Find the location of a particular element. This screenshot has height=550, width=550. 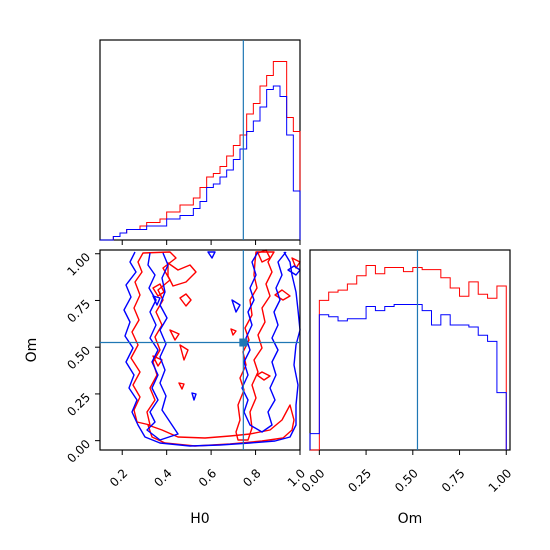

contour-ytick-label-2: 0.50 is located at coordinates (78, 357).